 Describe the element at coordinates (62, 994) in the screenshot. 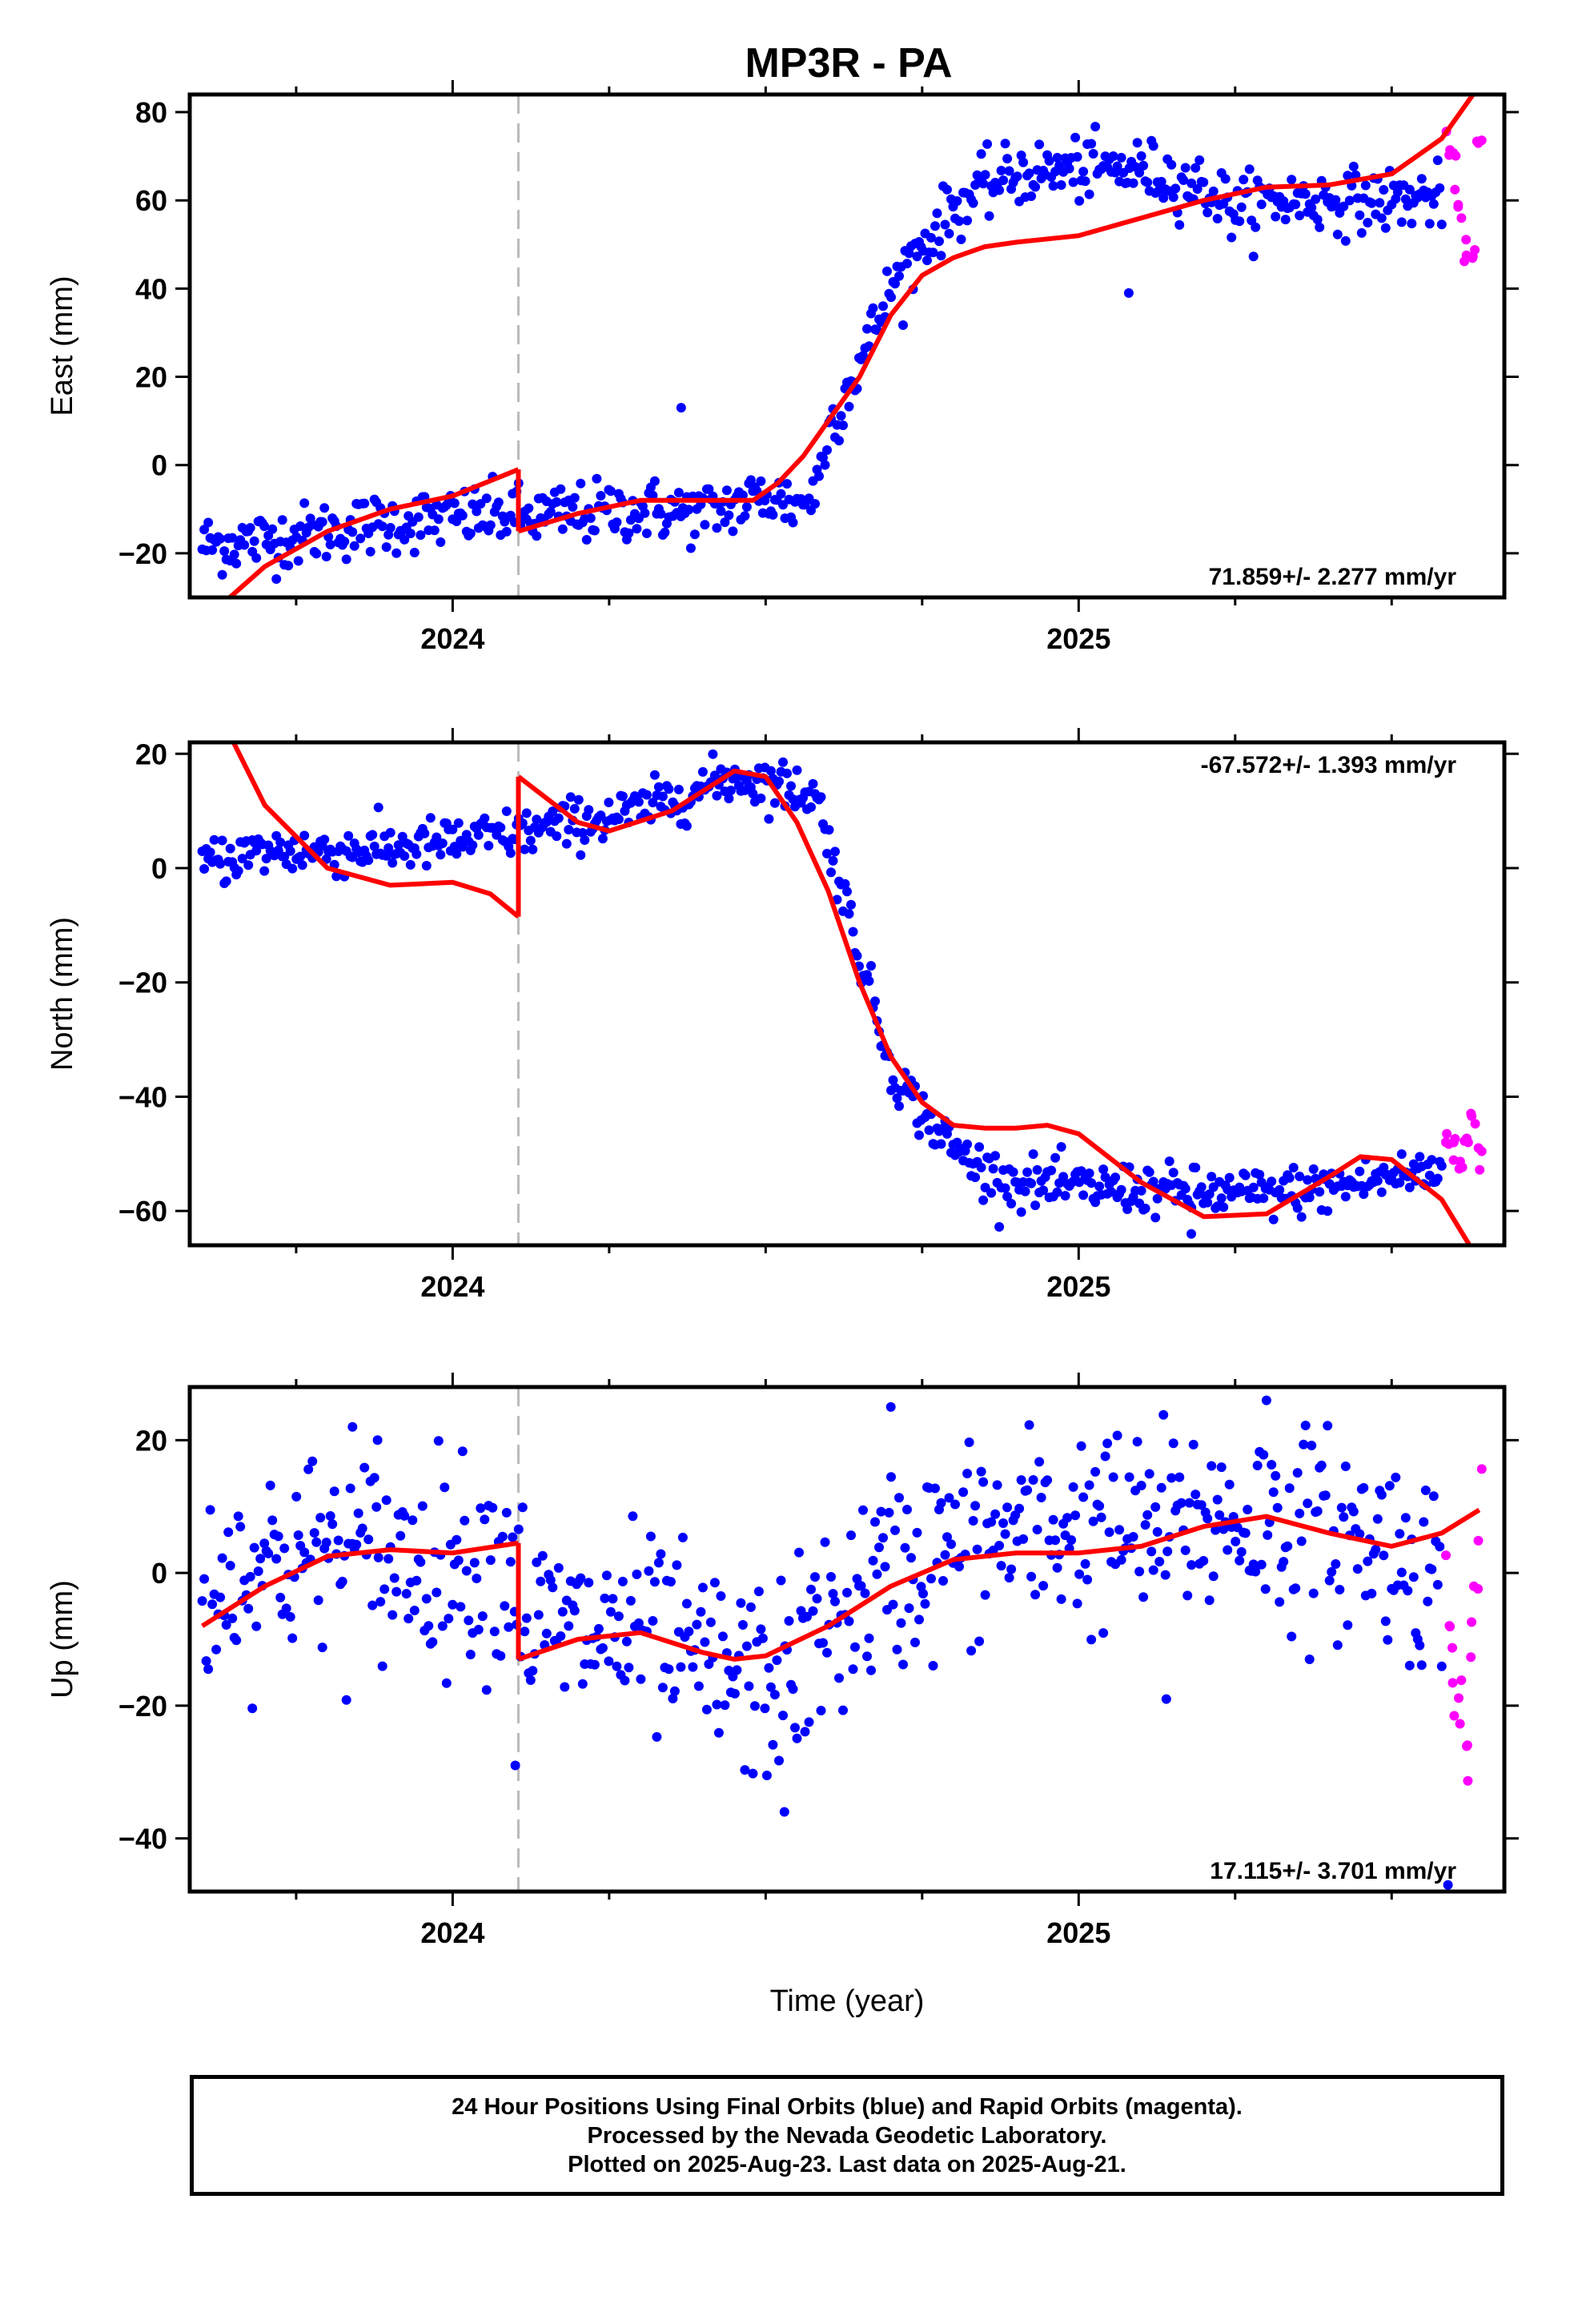

I see `north-y-axis-label: North (mm)` at that location.